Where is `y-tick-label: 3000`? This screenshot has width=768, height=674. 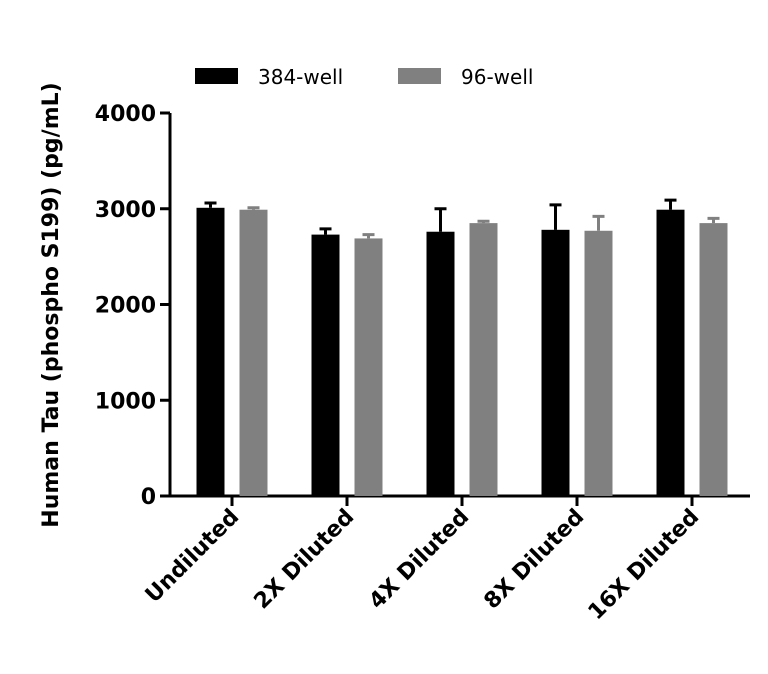
y-tick-label: 3000 is located at coordinates (125, 210).